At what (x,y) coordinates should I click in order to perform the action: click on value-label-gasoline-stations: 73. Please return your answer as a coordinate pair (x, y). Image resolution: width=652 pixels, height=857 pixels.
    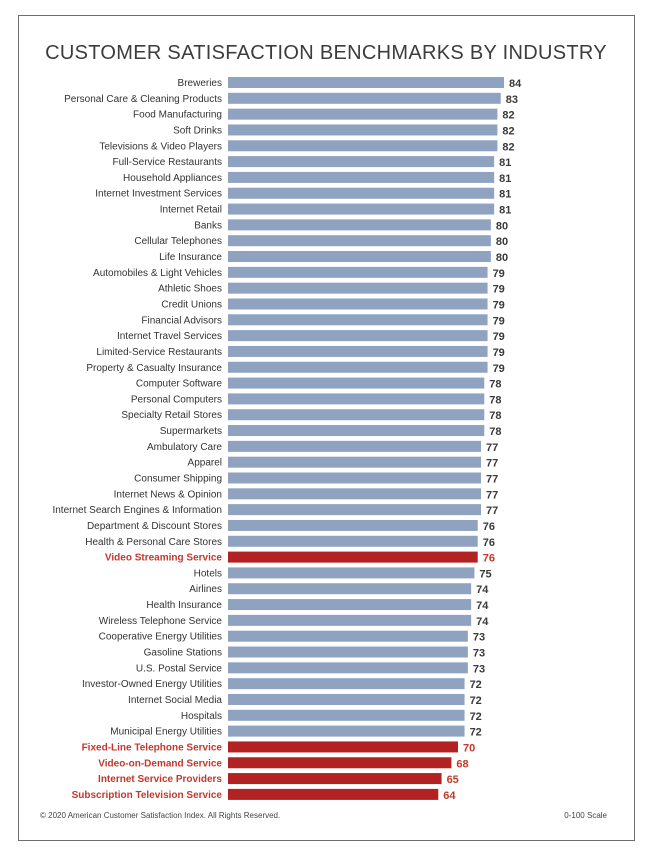
    Looking at the image, I should click on (479, 654).